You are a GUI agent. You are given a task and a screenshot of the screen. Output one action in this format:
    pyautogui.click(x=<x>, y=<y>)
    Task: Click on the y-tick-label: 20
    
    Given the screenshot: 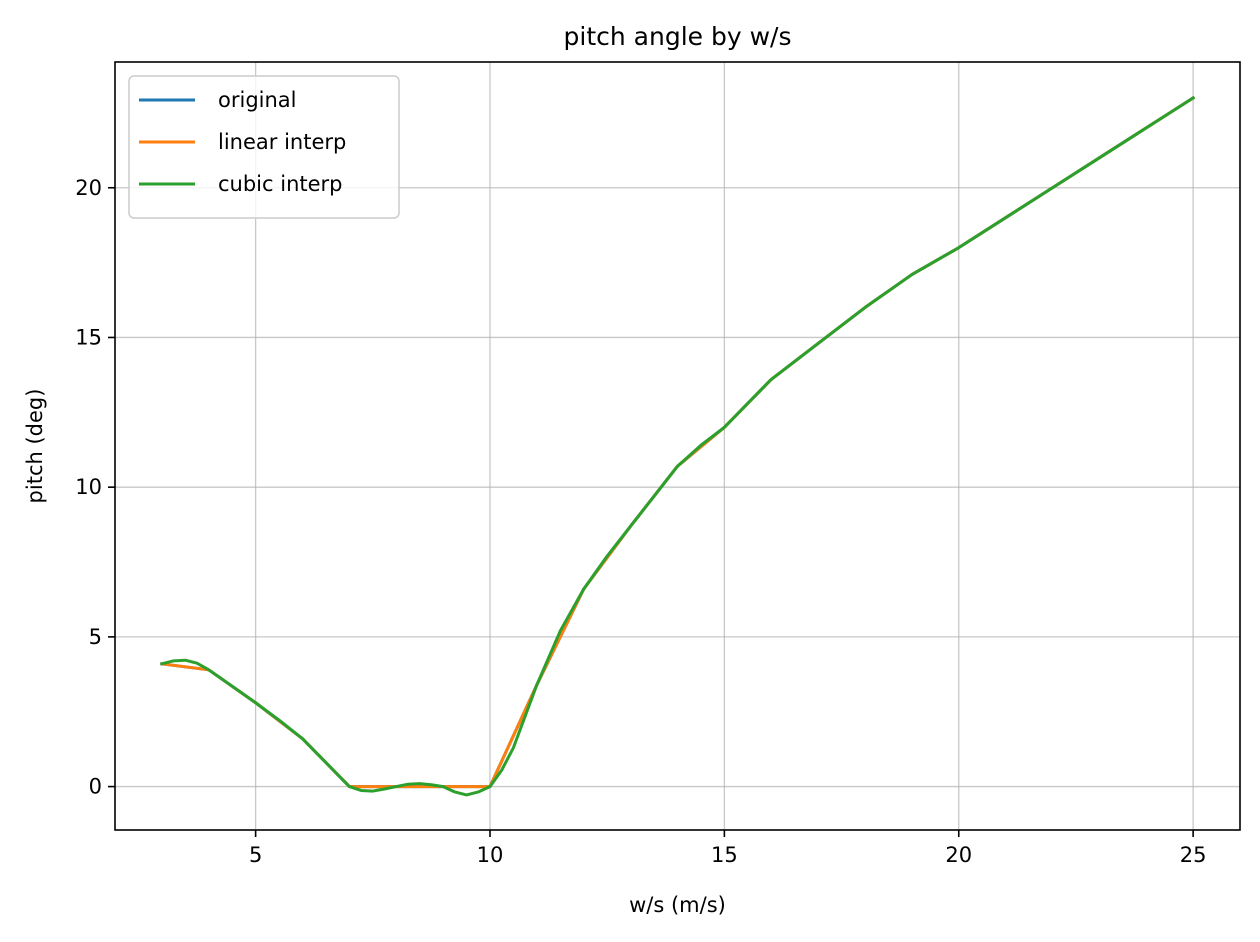 What is the action you would take?
    pyautogui.click(x=88, y=188)
    